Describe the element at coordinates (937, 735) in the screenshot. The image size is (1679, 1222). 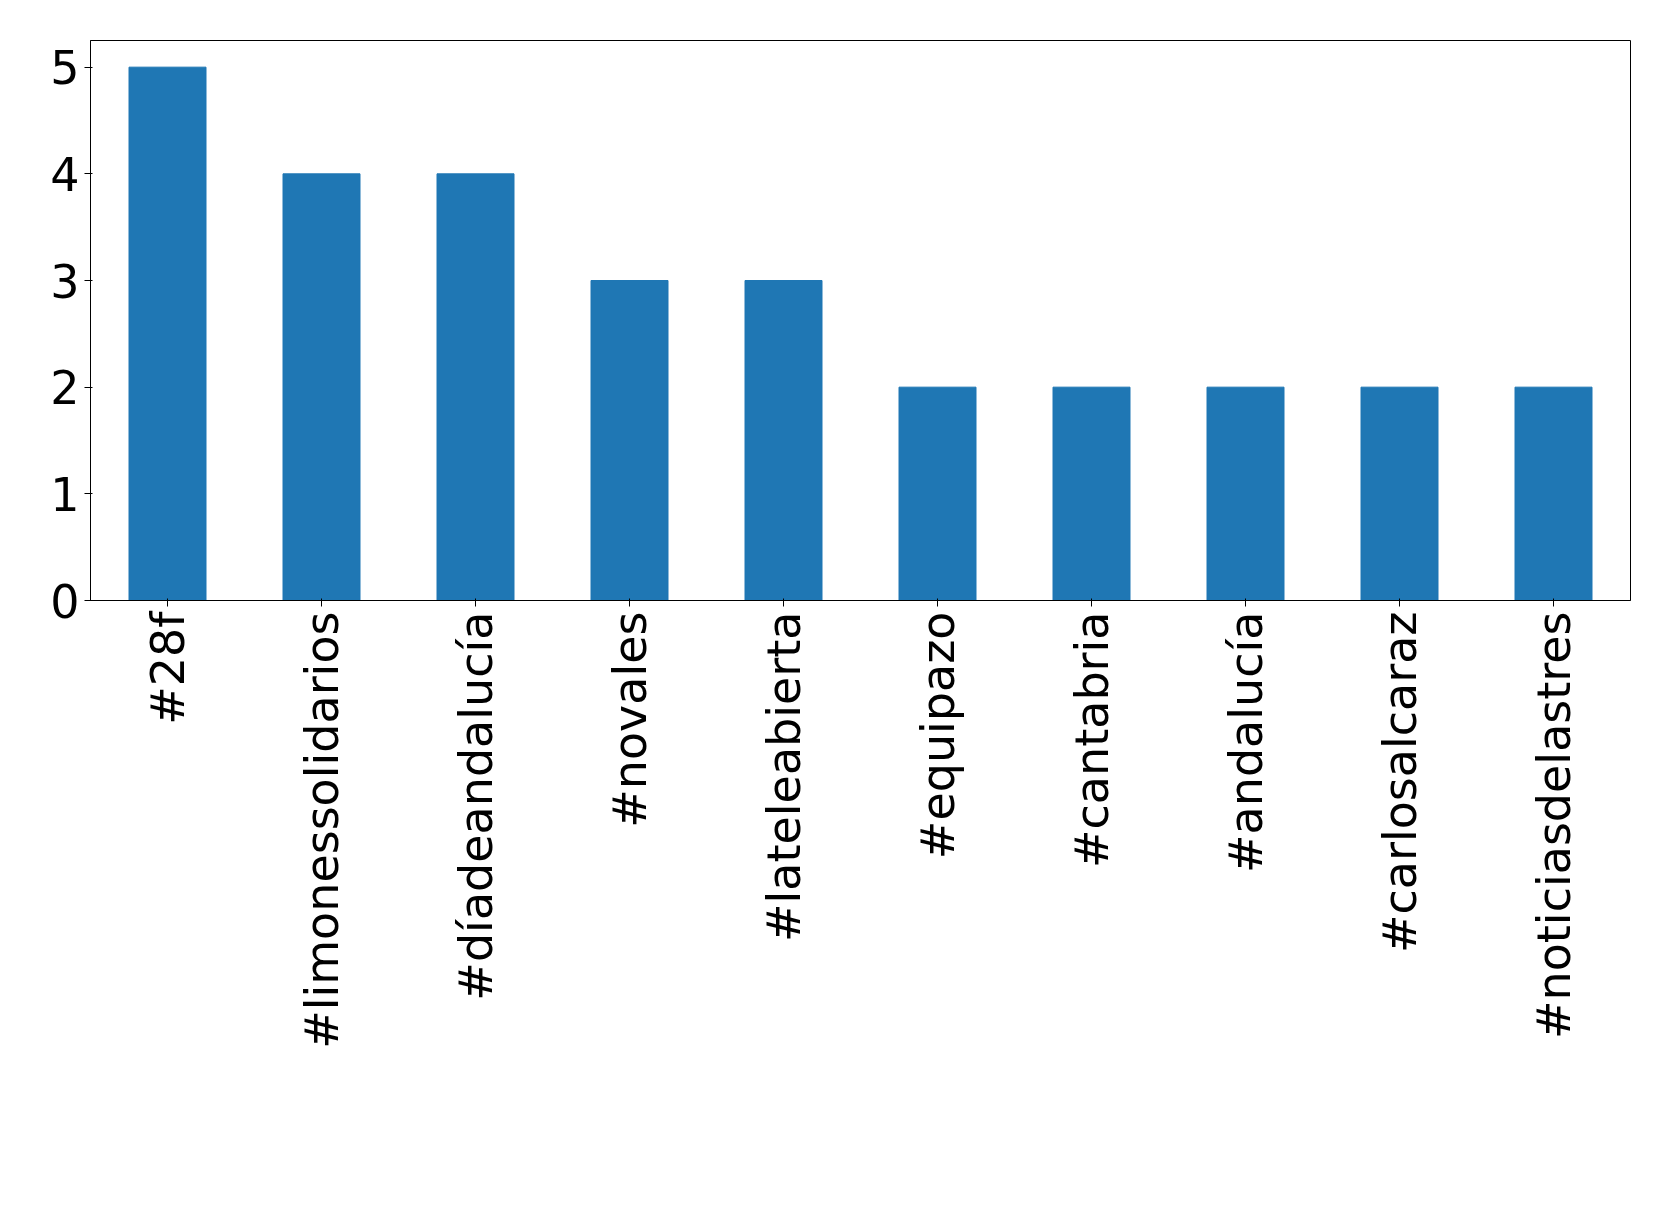
I see `x-tick-label: #equipazo` at that location.